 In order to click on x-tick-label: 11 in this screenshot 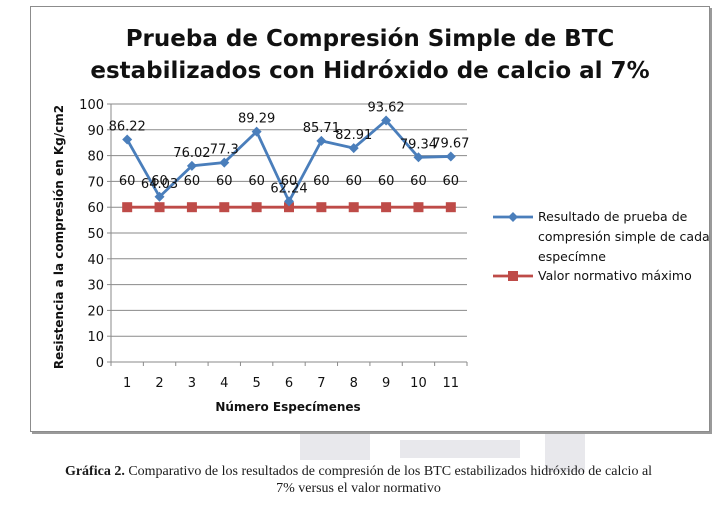, I will do `click(451, 383)`.